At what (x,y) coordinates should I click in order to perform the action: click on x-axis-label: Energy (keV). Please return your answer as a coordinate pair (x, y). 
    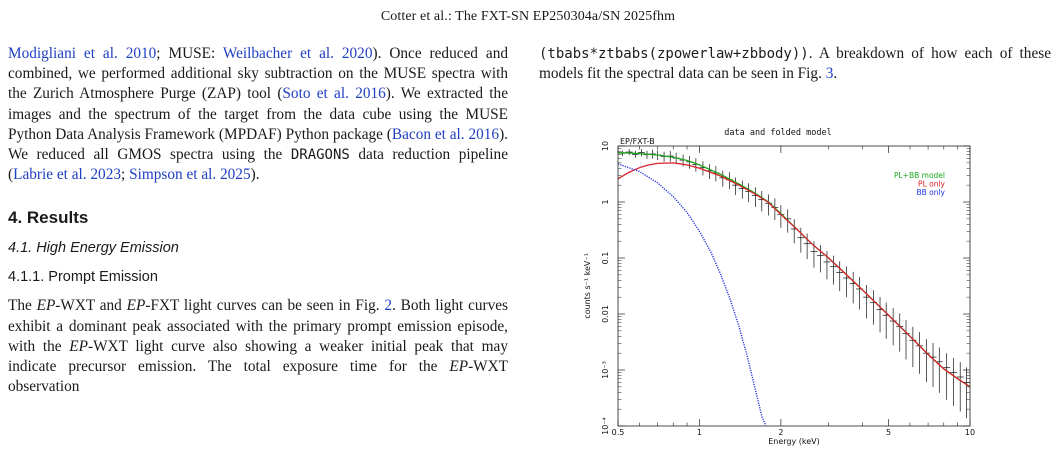
    Looking at the image, I should click on (794, 441).